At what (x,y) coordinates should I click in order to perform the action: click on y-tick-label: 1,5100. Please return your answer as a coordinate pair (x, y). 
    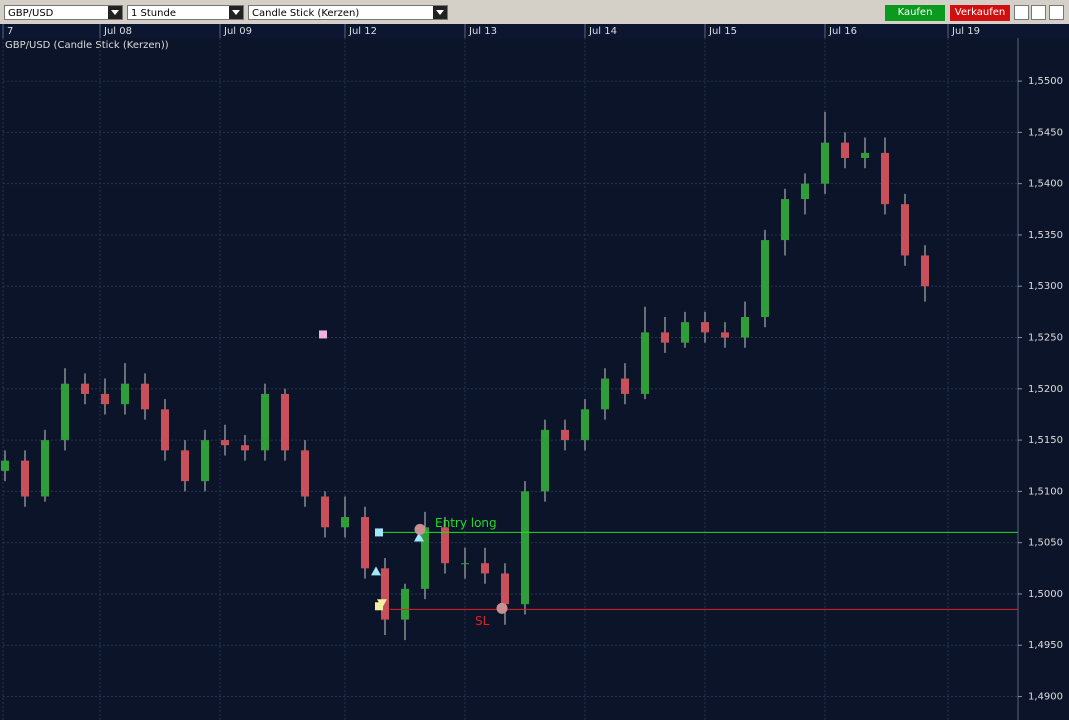
    Looking at the image, I should click on (1045, 491).